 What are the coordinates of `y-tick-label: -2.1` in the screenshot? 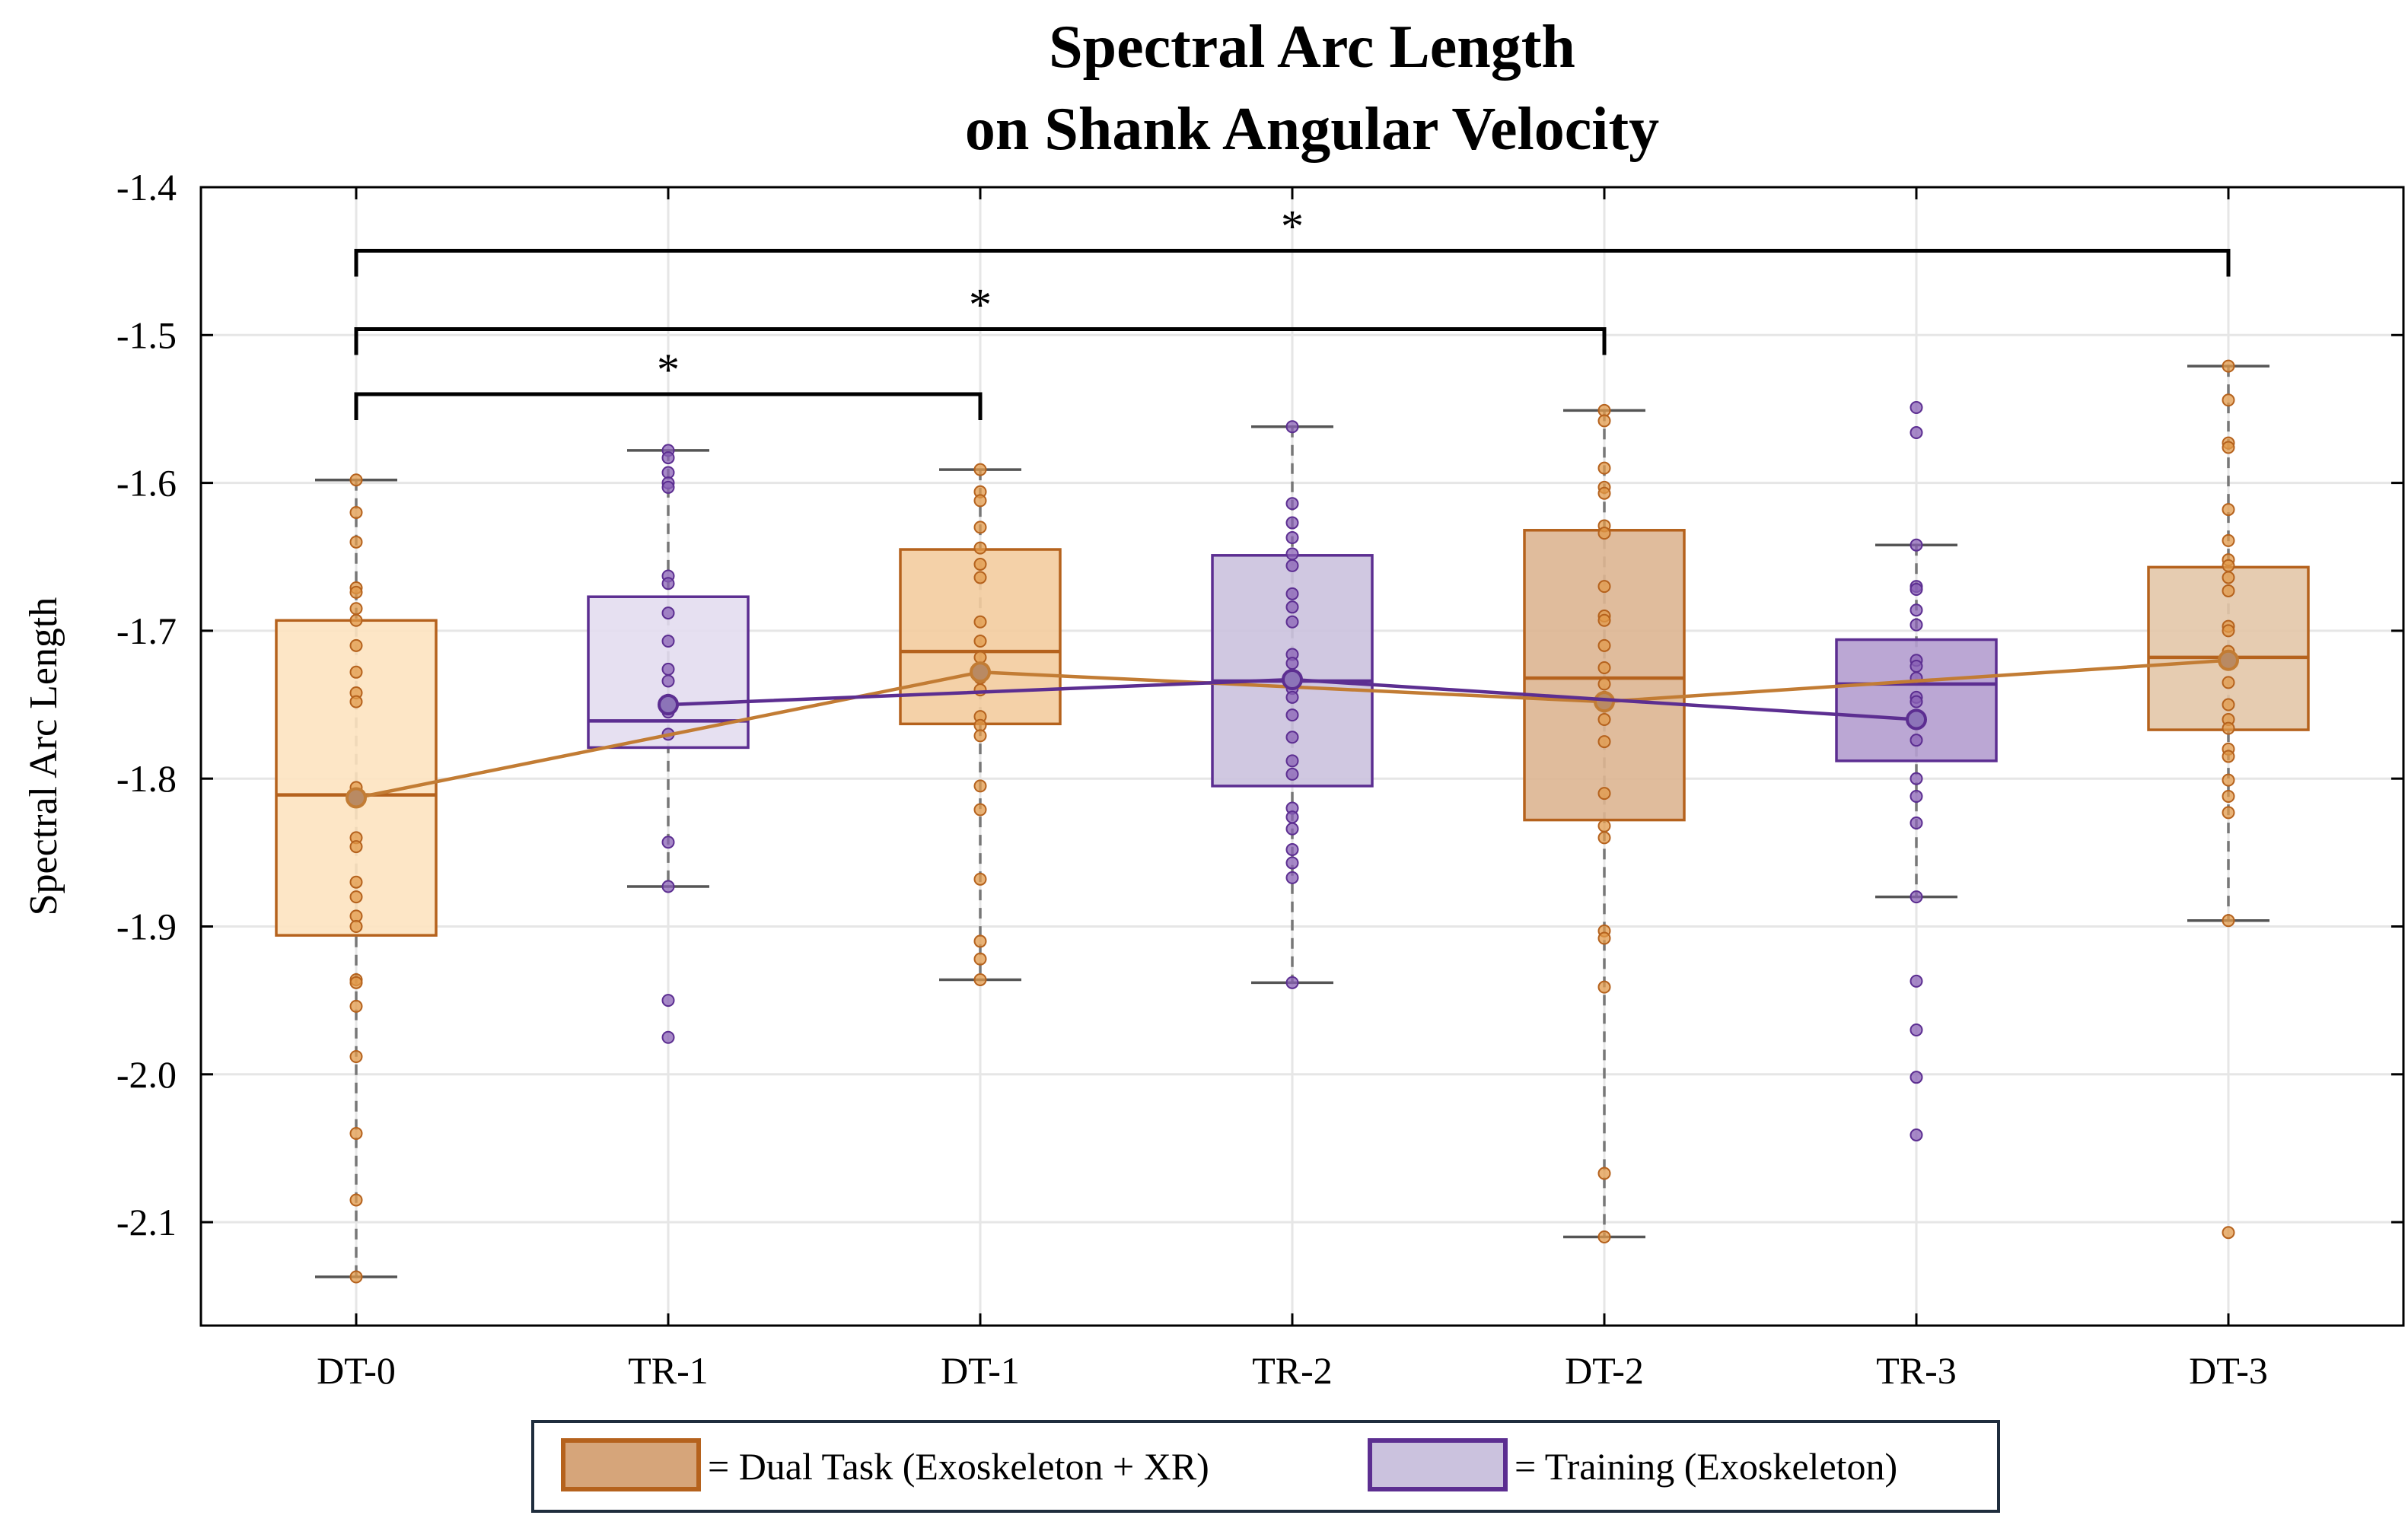 It's located at (146, 1222).